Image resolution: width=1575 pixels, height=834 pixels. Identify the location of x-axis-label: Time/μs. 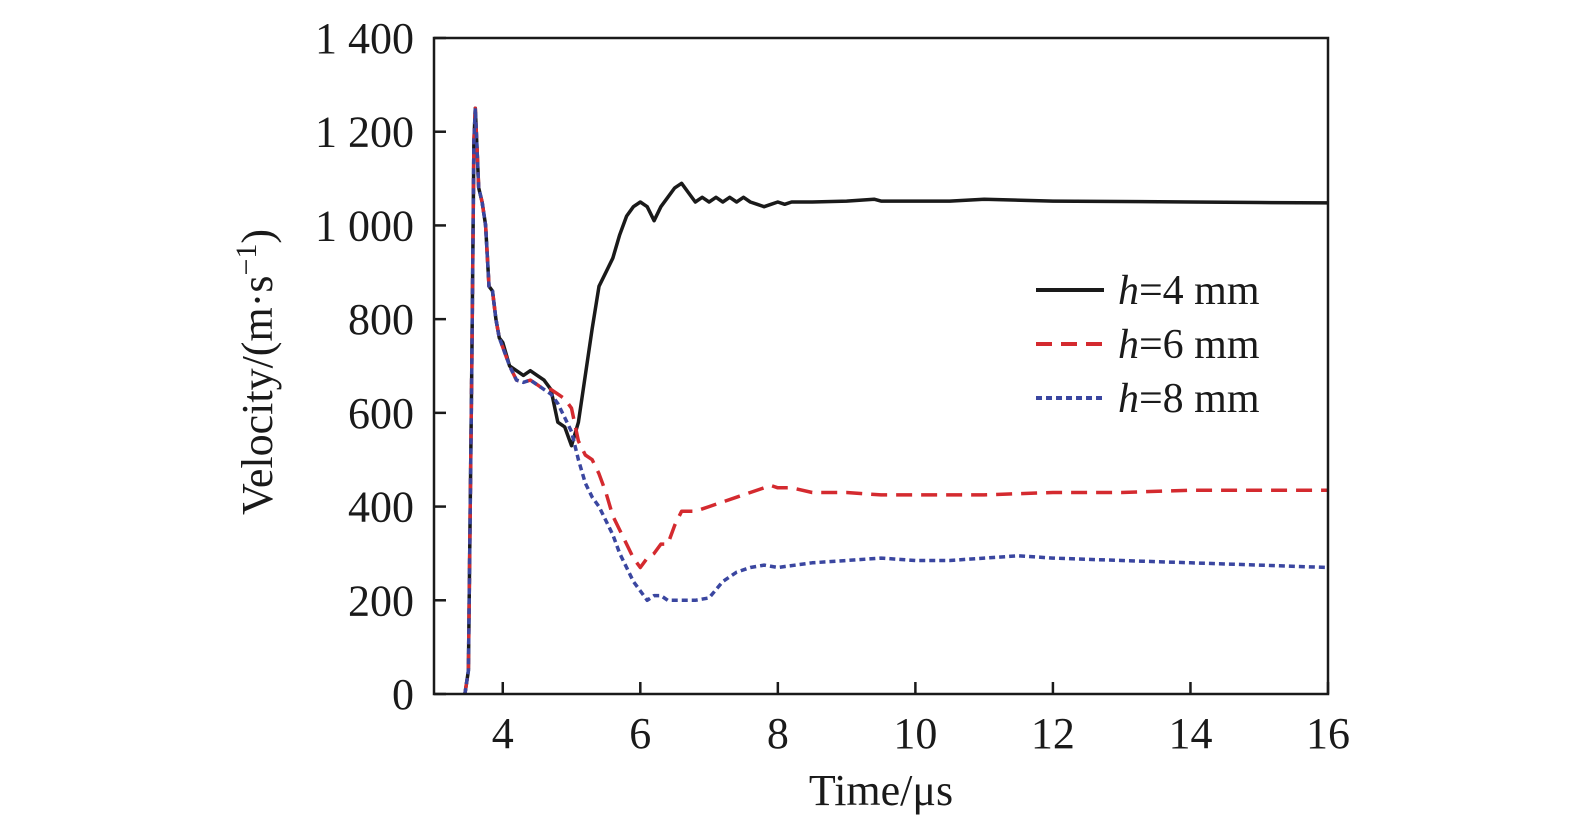
(881, 790).